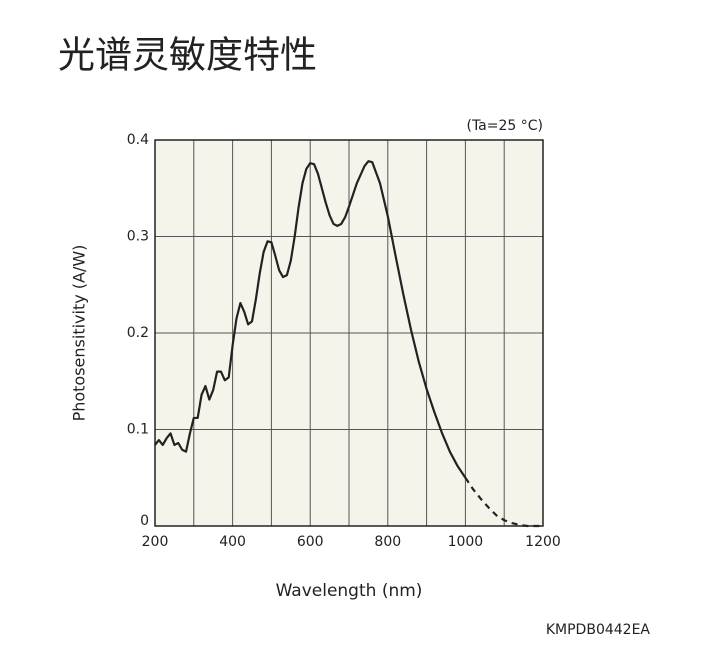 The width and height of the screenshot is (718, 672). I want to click on x-tick-label: 400, so click(232, 542).